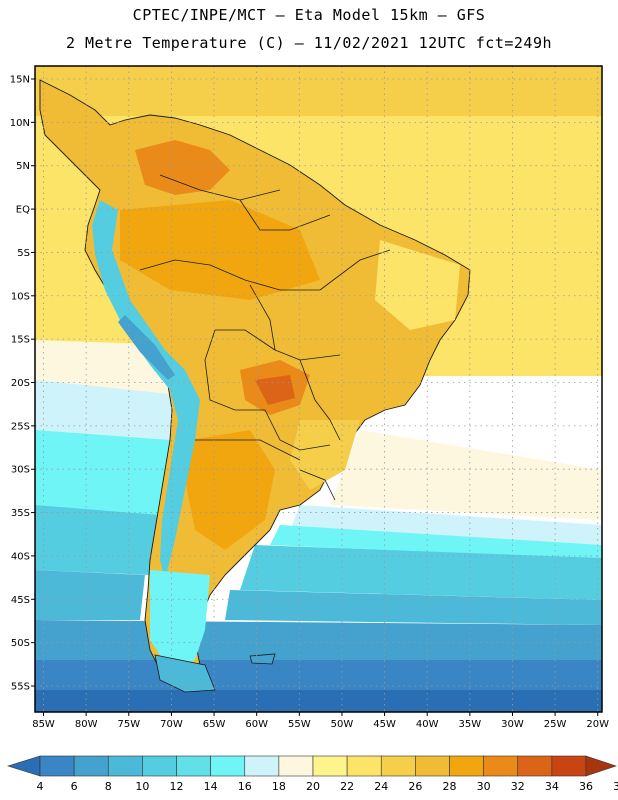 This screenshot has height=800, width=618. I want to click on tierra-del-fuego, so click(185, 673).